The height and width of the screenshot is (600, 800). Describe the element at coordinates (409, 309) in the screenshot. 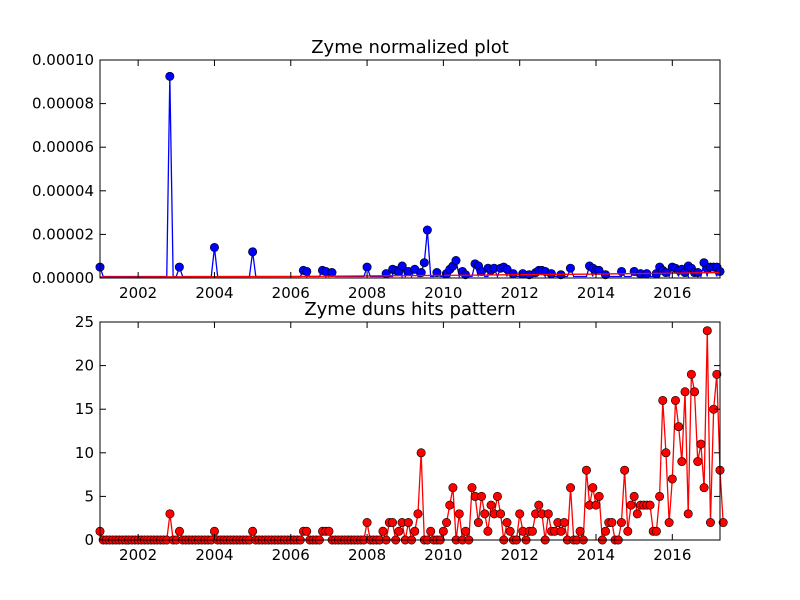

I see `chart-title: Zyme duns hits pattern` at that location.